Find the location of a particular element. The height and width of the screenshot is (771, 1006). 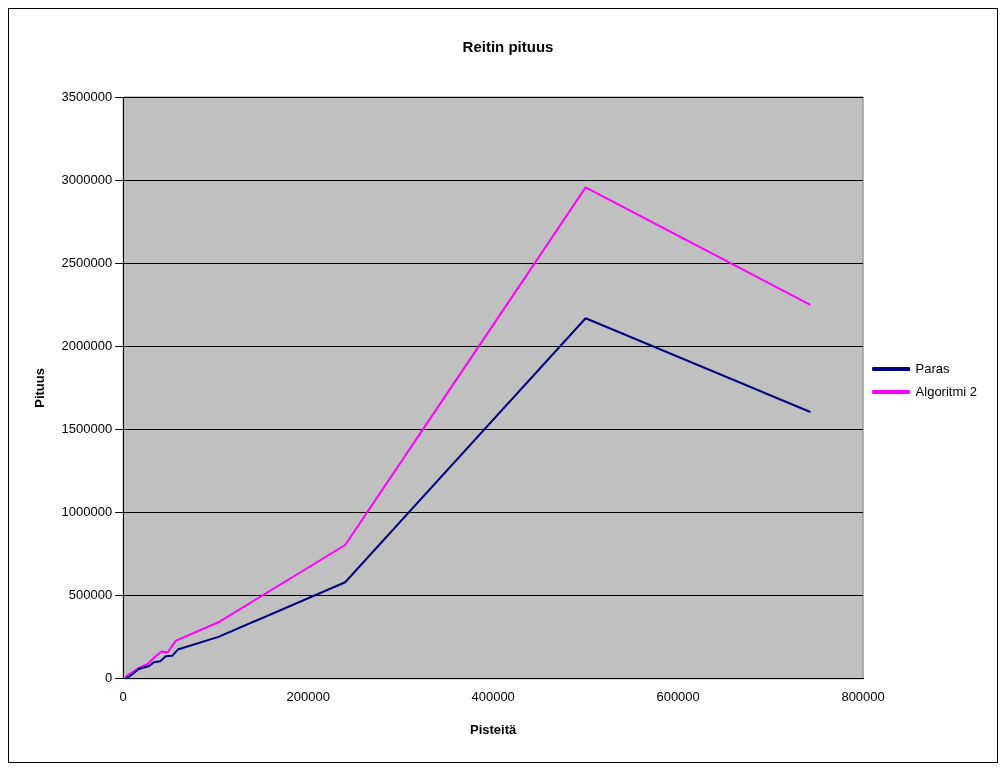

legend-label: Algoritmi 2 is located at coordinates (946, 391).